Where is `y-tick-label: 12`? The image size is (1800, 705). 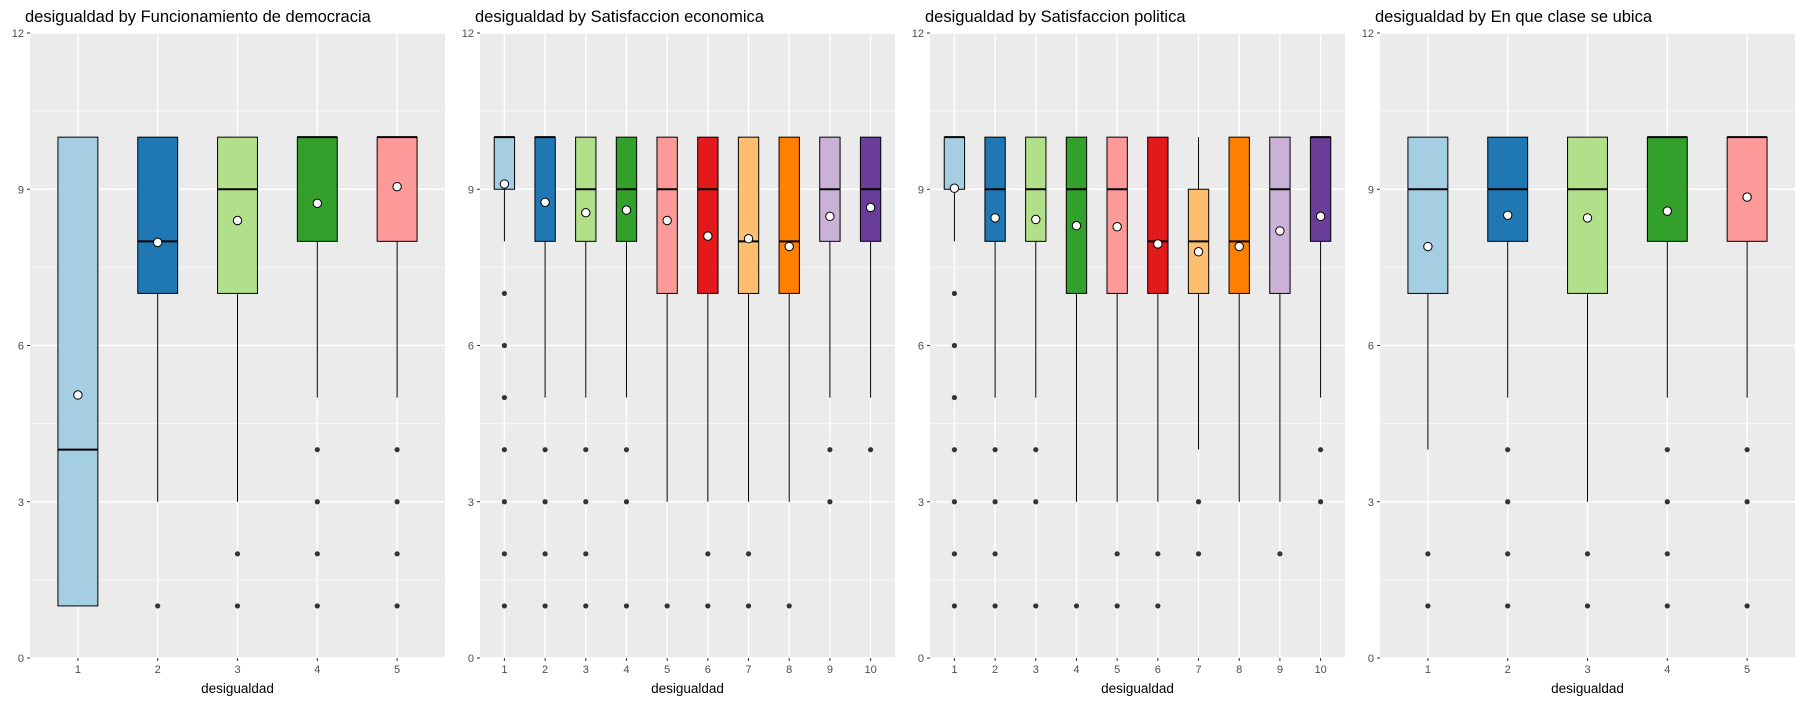
y-tick-label: 12 is located at coordinates (1368, 34).